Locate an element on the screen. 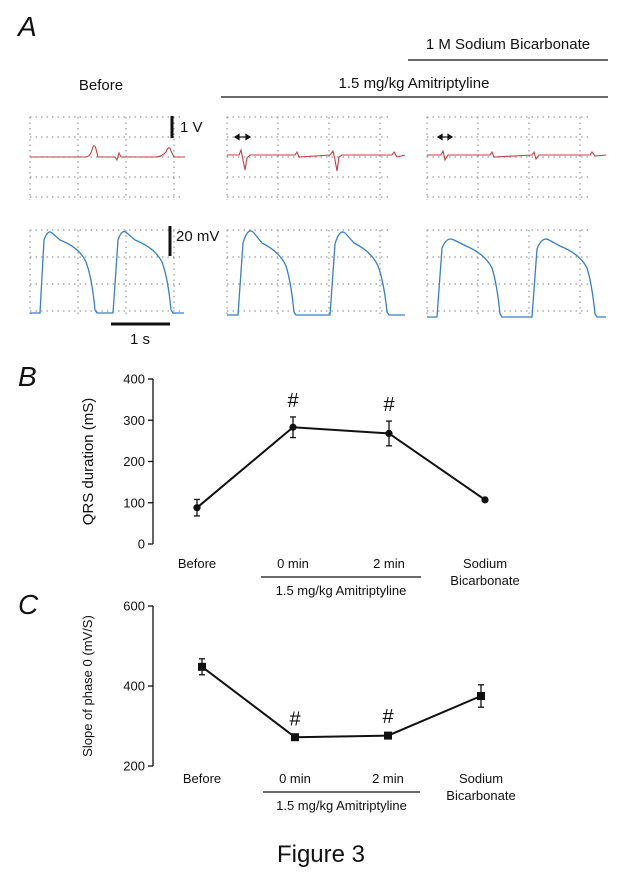 The image size is (623, 877). panel-b-letter: B is located at coordinates (27, 376).